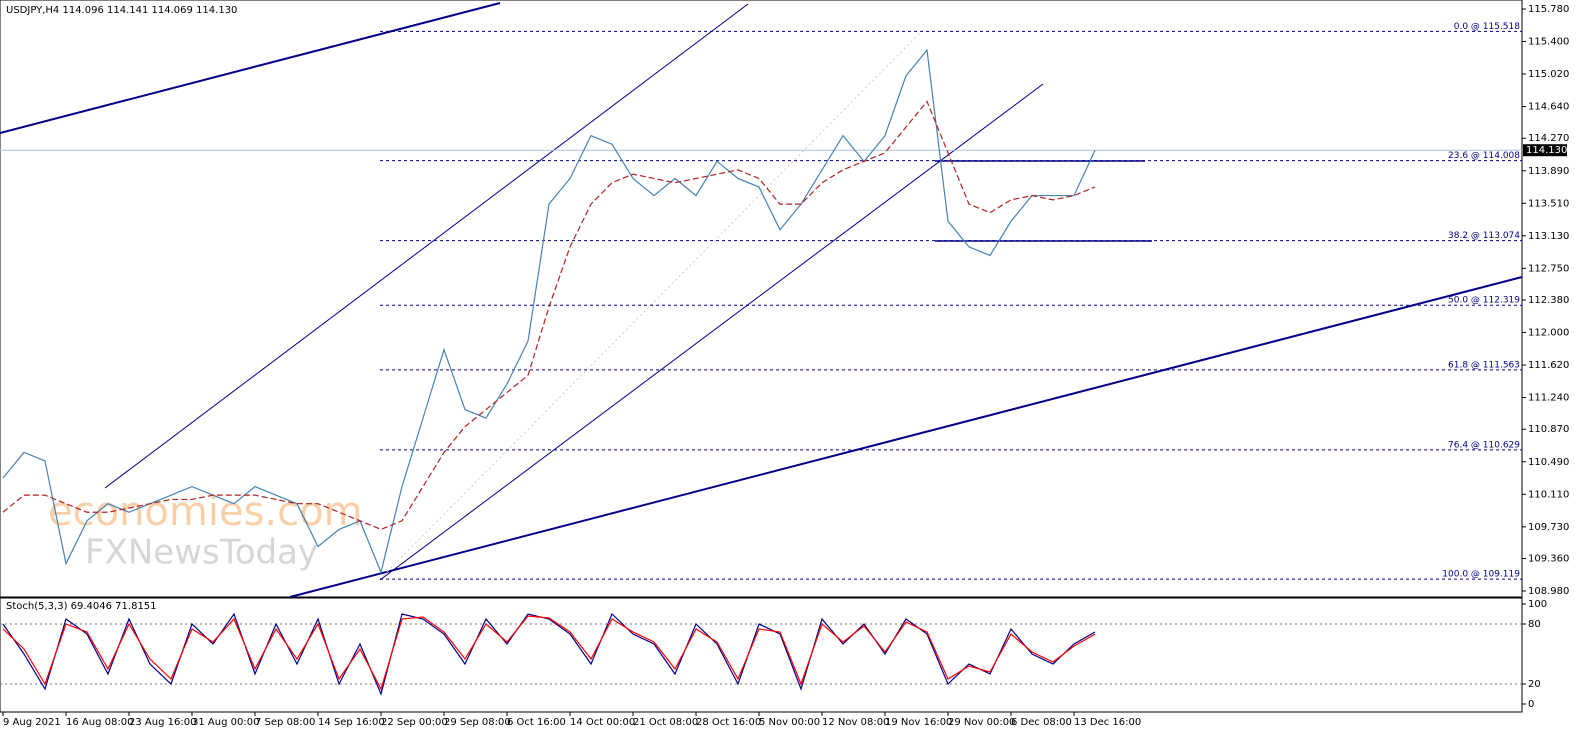  I want to click on level-label: 0.0 @ 115.518, so click(1487, 27).